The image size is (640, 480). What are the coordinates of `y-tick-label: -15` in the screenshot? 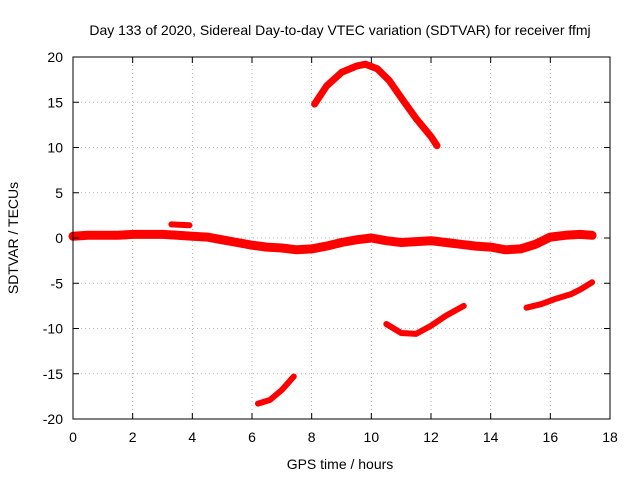 It's located at (53, 374).